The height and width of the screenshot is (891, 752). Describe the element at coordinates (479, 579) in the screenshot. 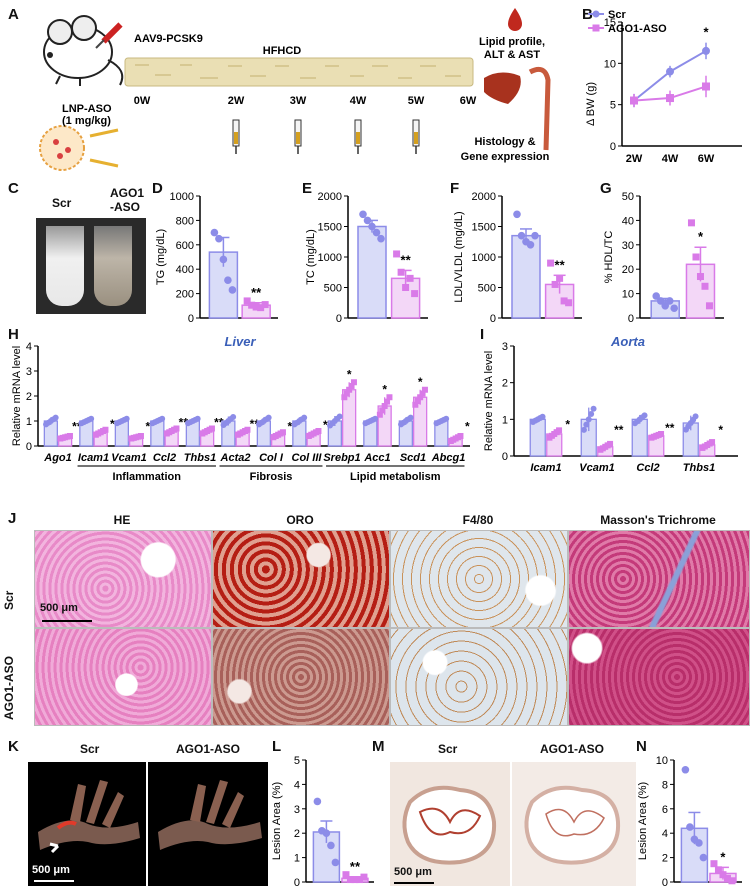

I see `micrograph-f480-scr` at that location.